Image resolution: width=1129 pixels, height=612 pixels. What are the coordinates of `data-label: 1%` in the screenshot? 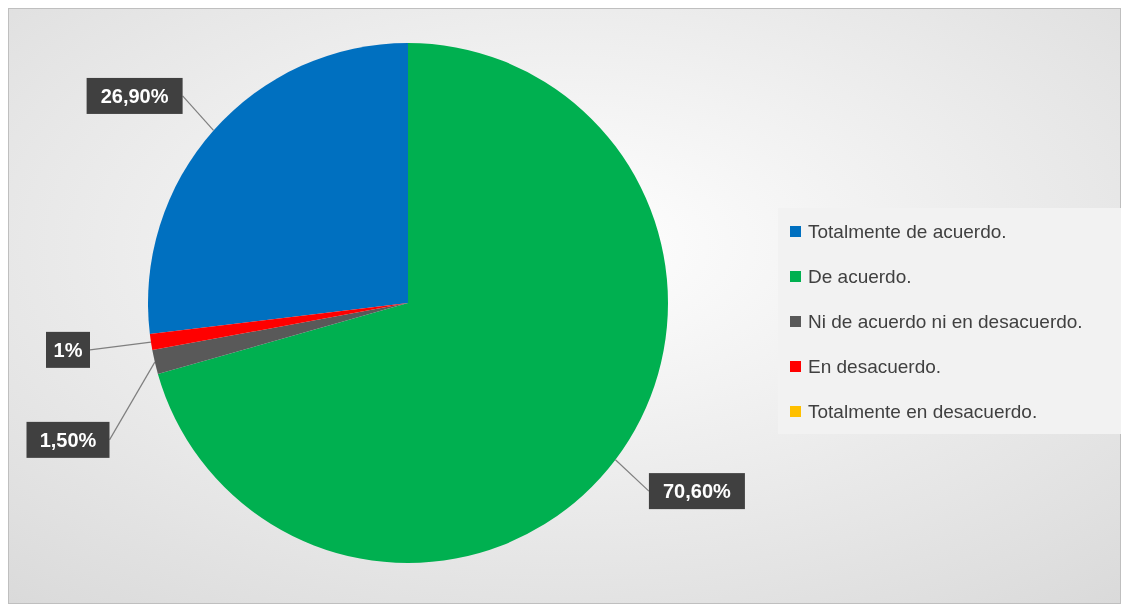 It's located at (68, 349).